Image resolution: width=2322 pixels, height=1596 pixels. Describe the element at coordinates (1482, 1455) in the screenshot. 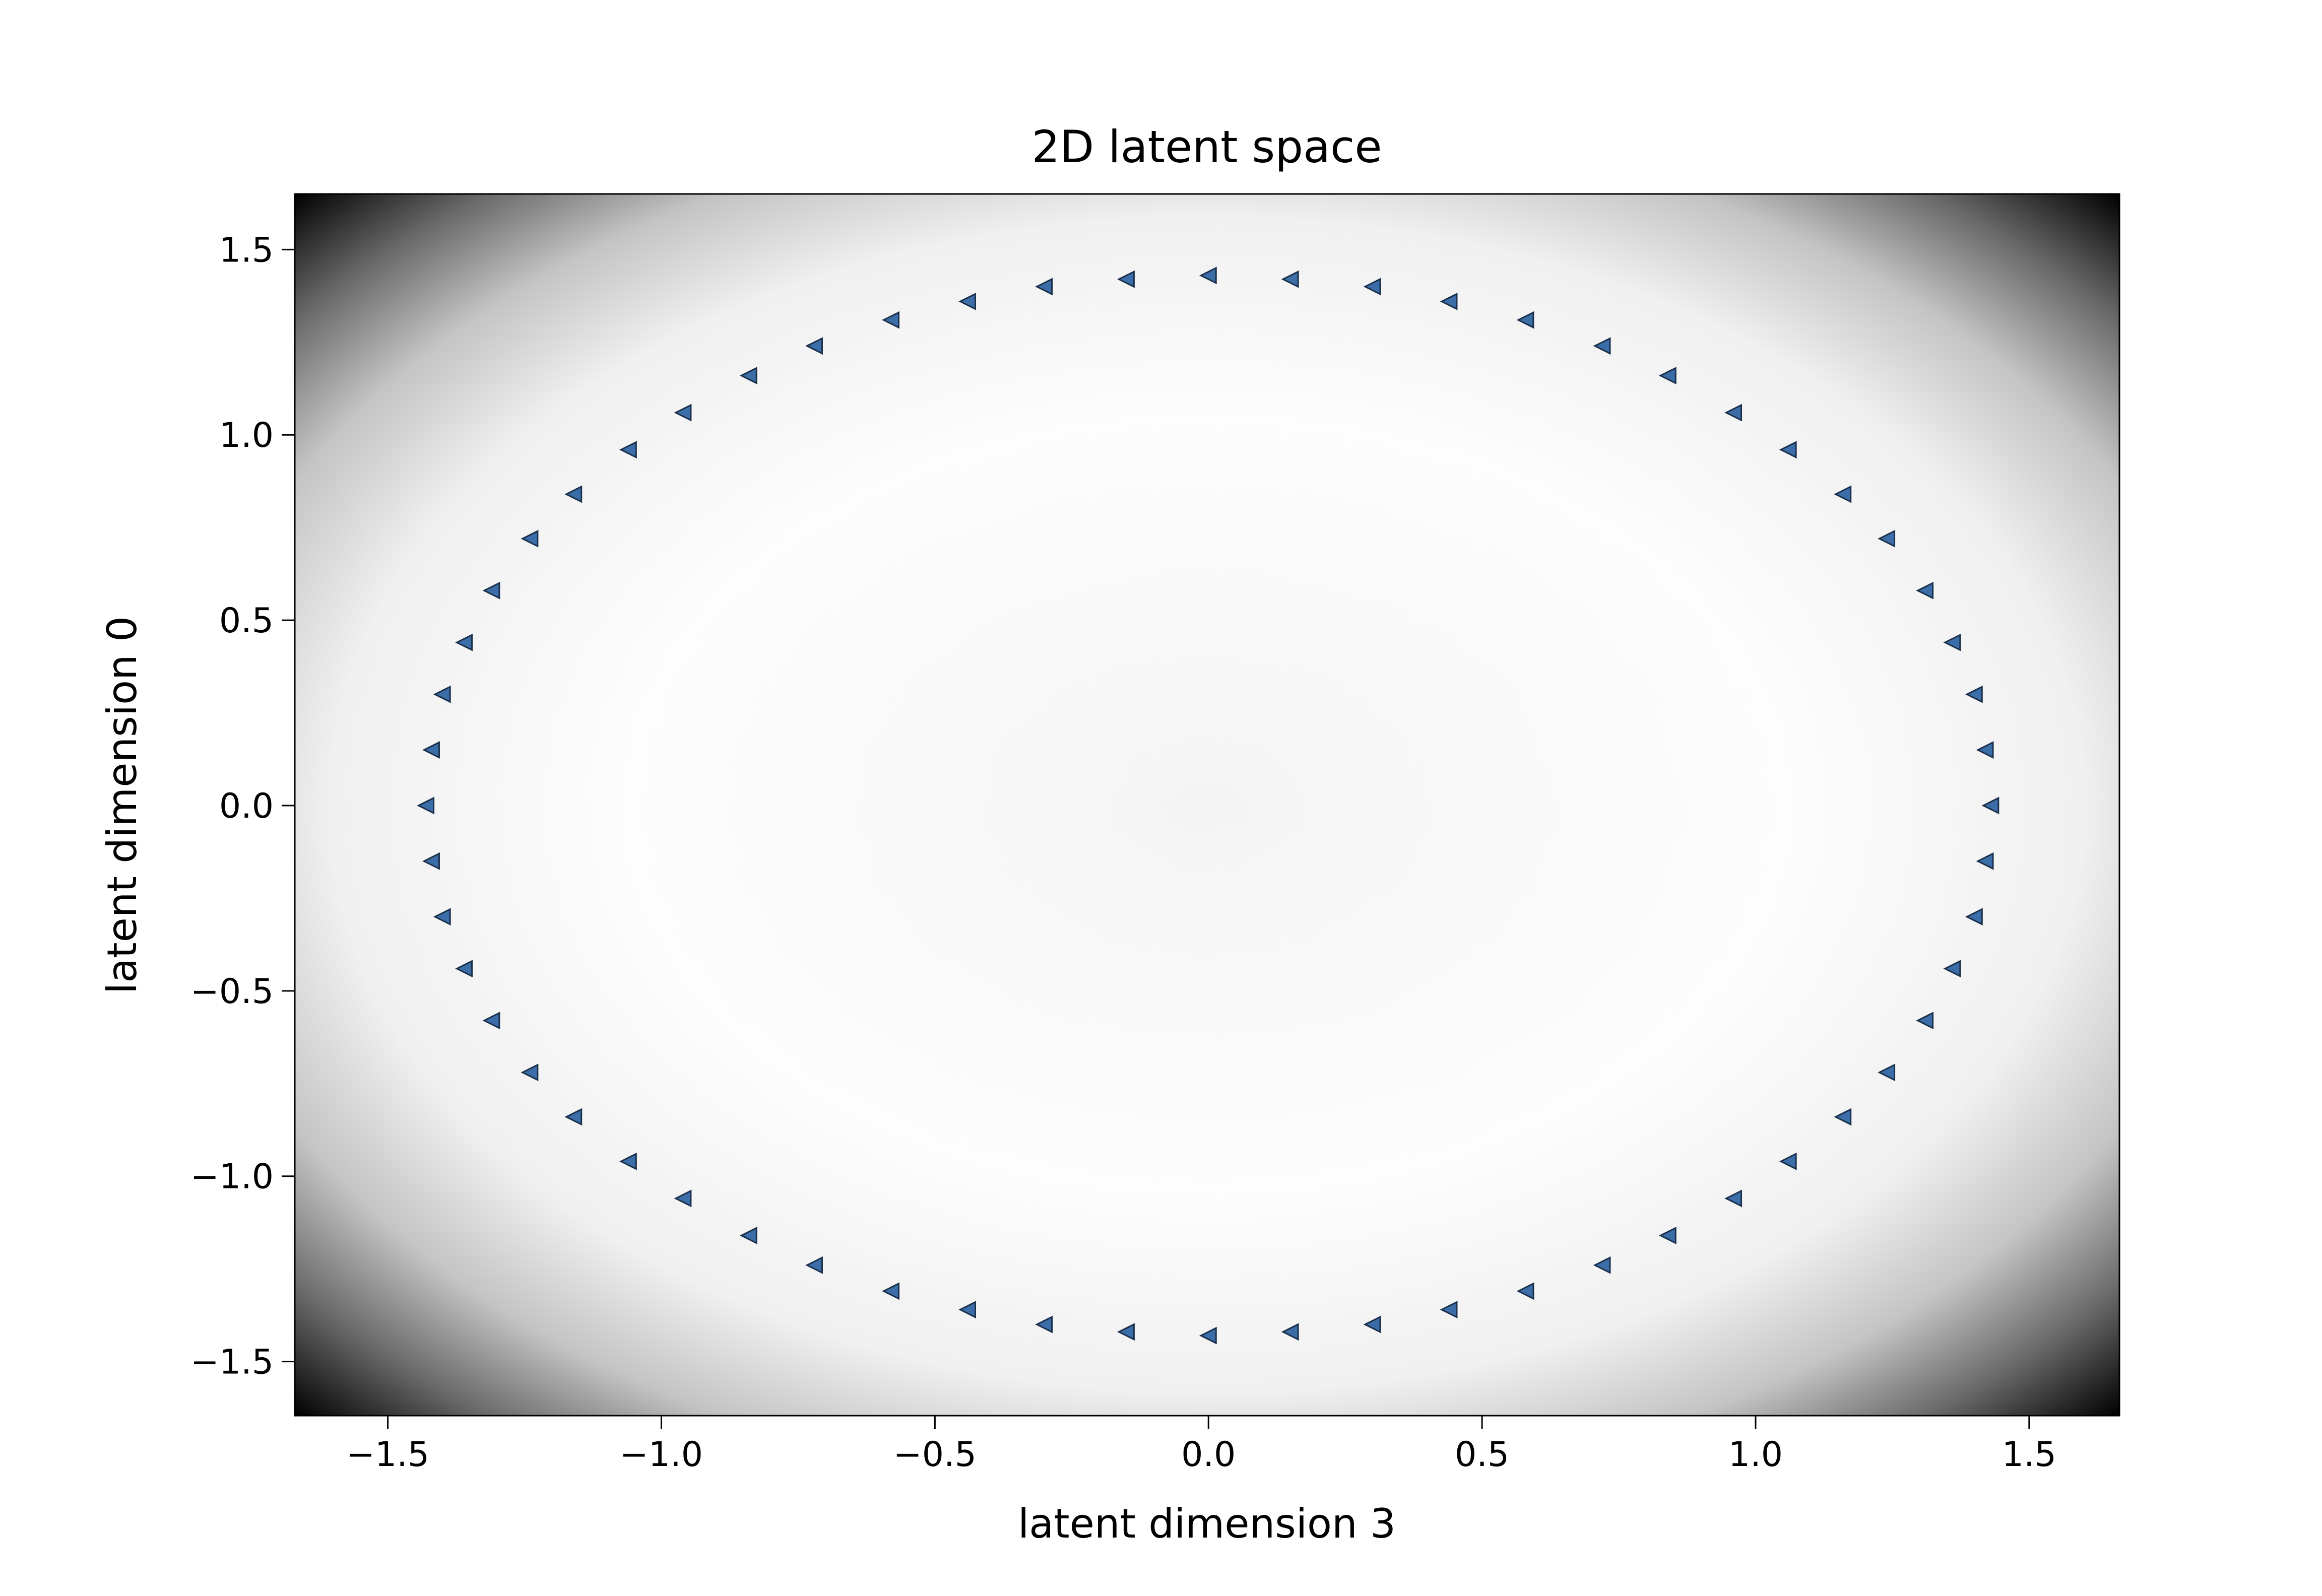

I see `x-tick-label: 0.5` at that location.